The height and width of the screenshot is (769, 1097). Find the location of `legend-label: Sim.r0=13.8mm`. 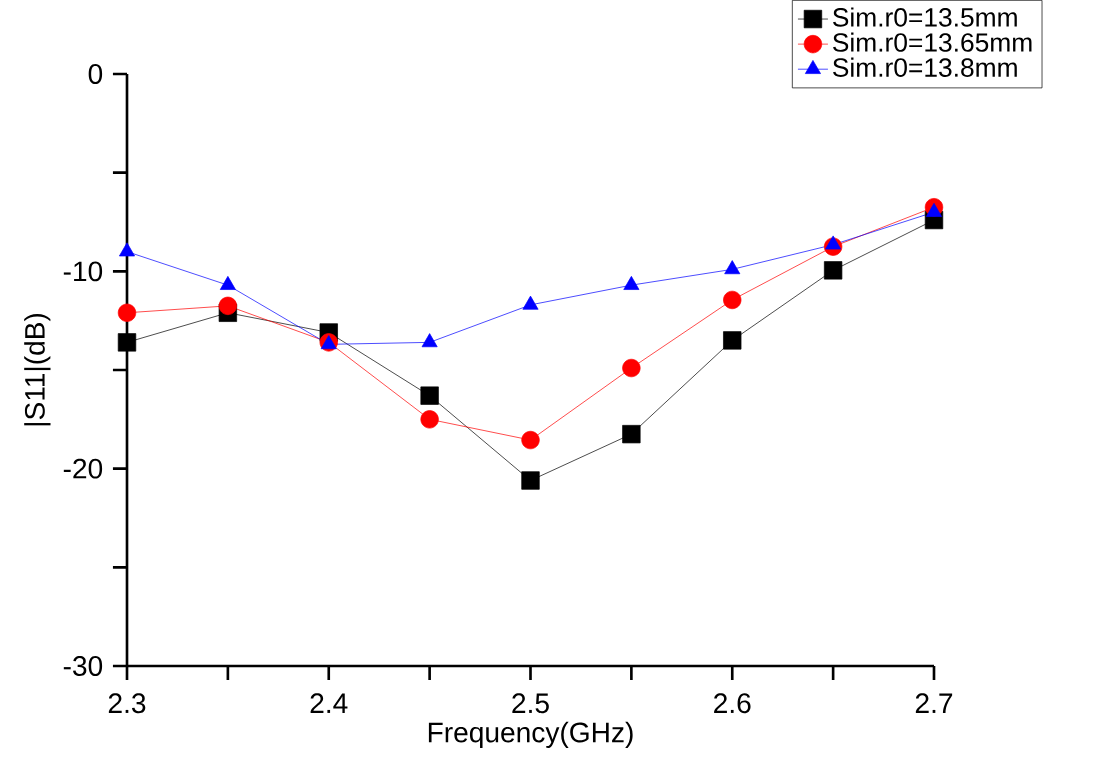

legend-label: Sim.r0=13.8mm is located at coordinates (925, 67).